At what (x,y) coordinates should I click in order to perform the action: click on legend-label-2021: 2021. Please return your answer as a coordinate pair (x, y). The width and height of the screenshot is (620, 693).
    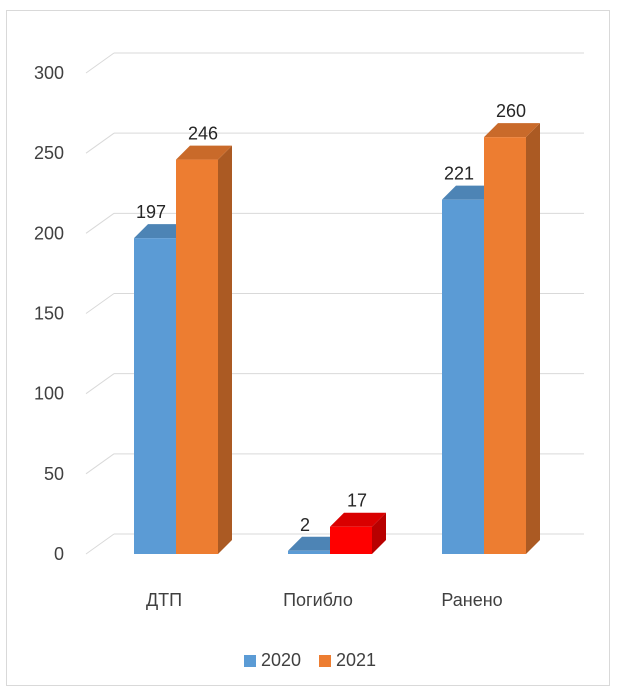
    Looking at the image, I should click on (356, 660).